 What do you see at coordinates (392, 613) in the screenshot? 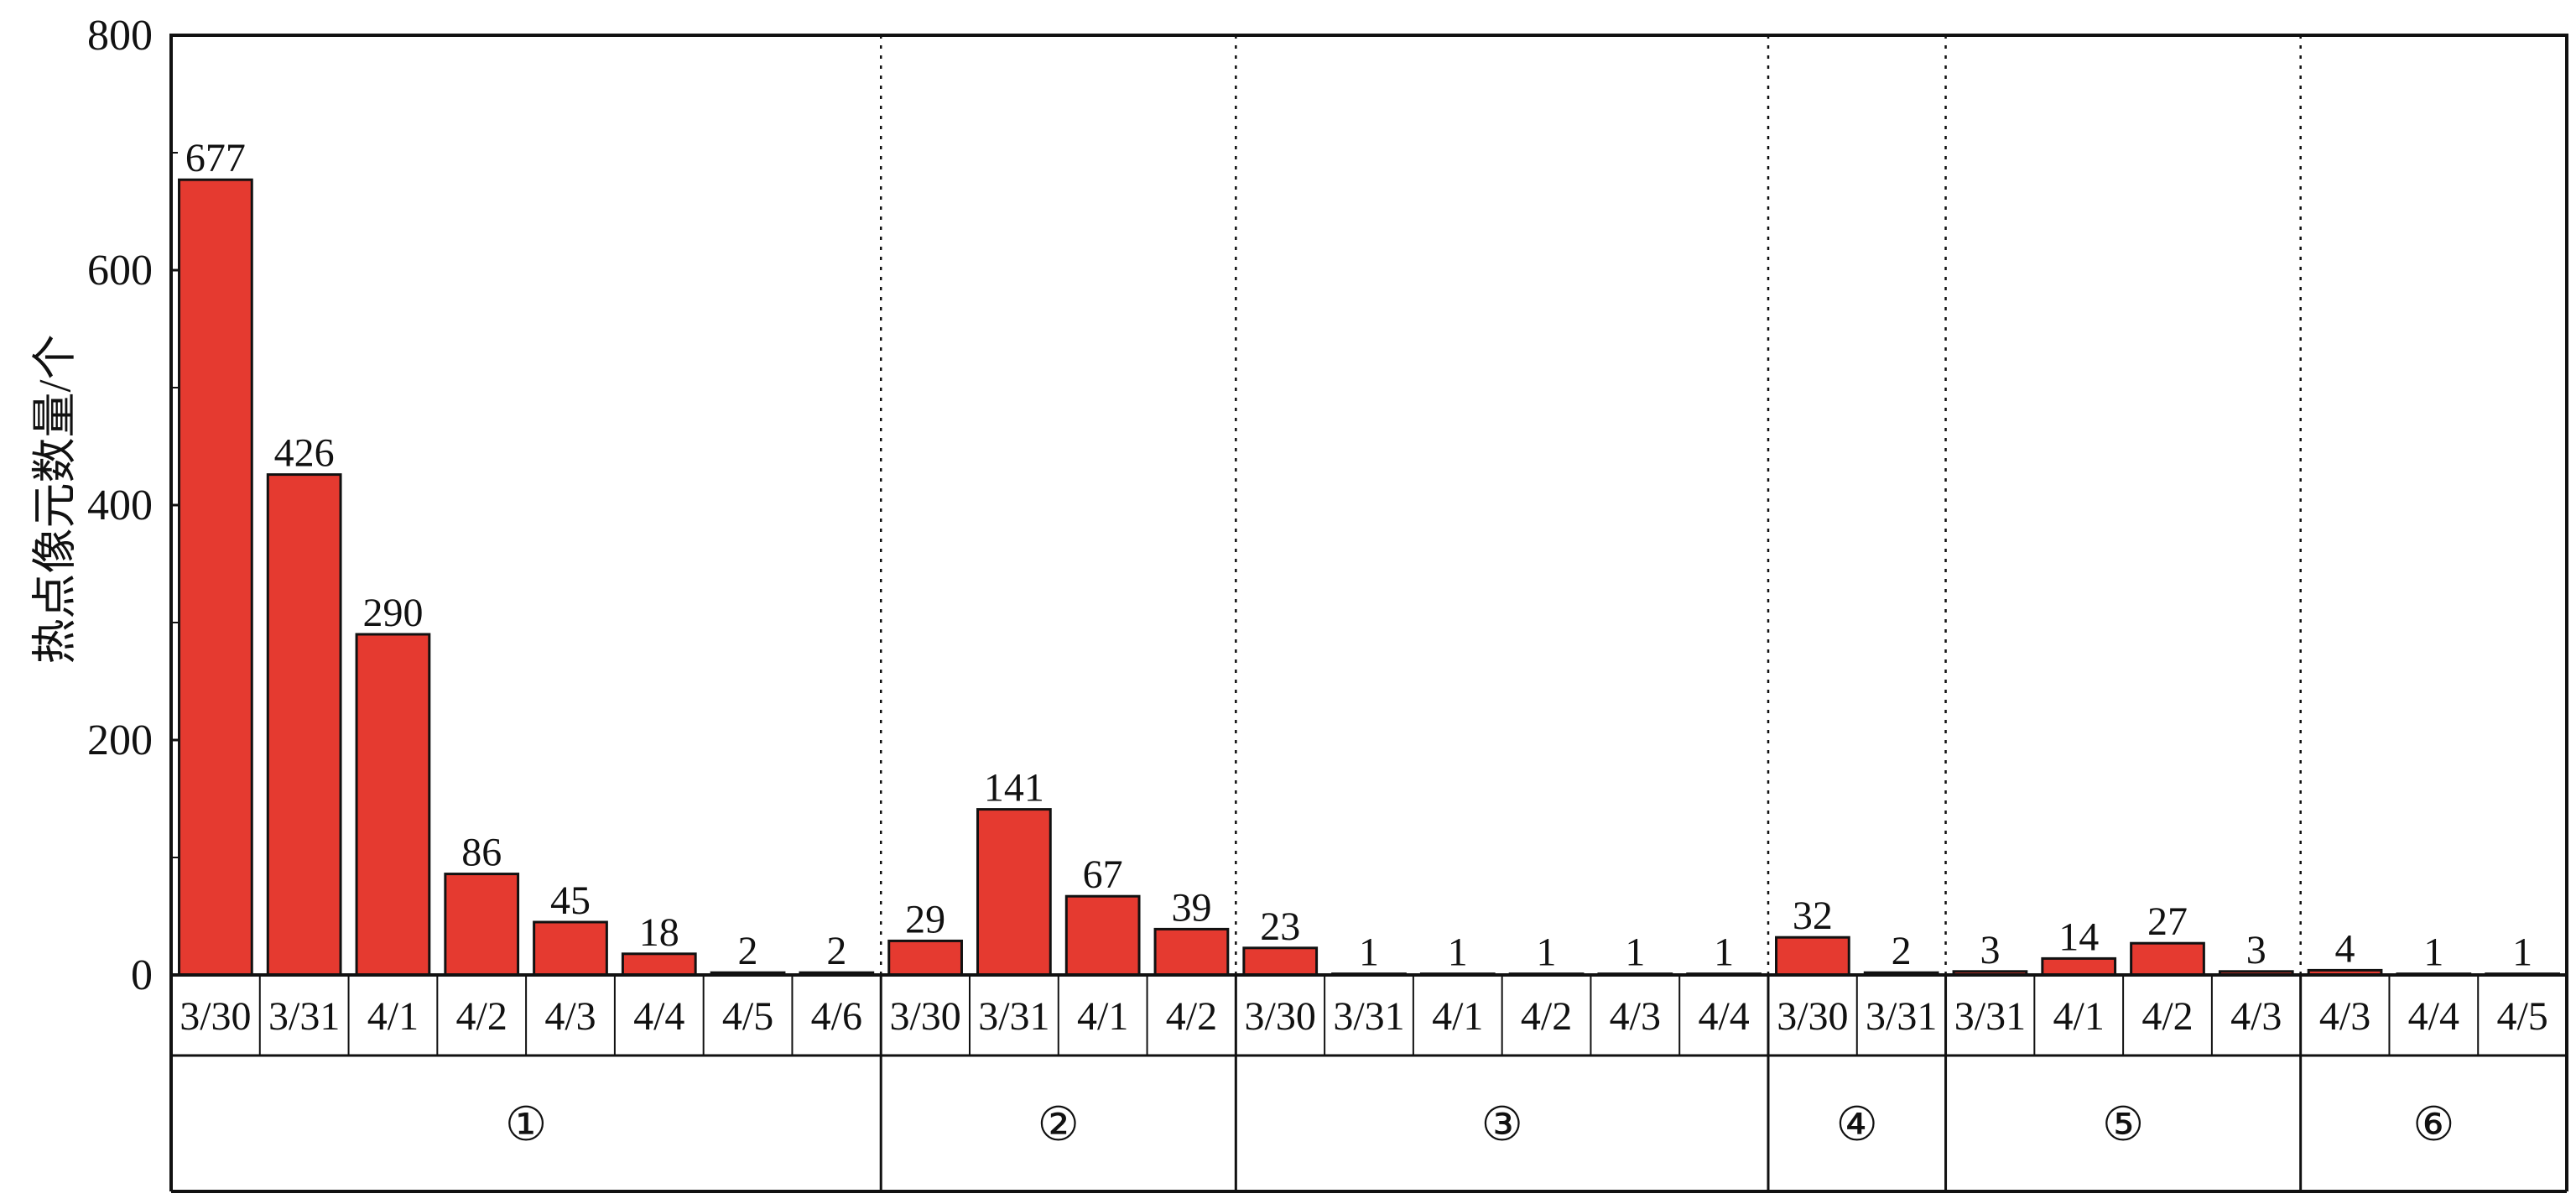
I see `bar-value-label: 290` at bounding box center [392, 613].